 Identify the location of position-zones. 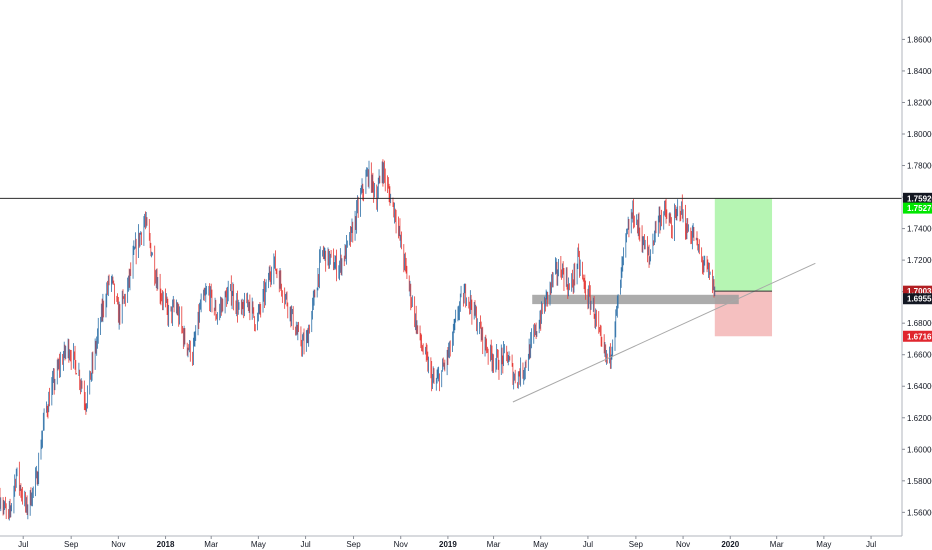
(652, 267).